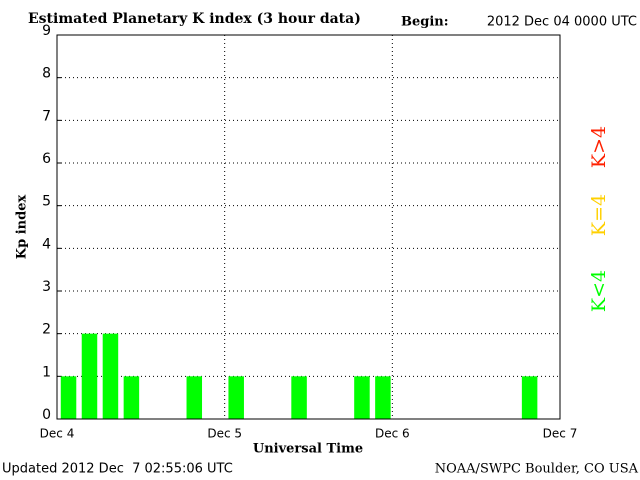 This screenshot has width=640, height=480. I want to click on y-tick-label: 3, so click(46, 287).